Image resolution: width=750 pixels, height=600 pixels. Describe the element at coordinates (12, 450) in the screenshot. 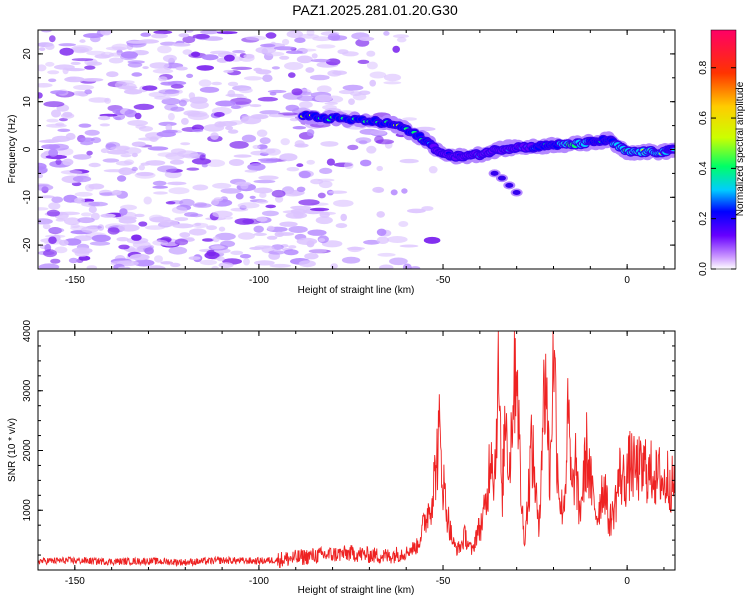

I see `snr-y-axis-label: SNR (10 * v/v)` at that location.